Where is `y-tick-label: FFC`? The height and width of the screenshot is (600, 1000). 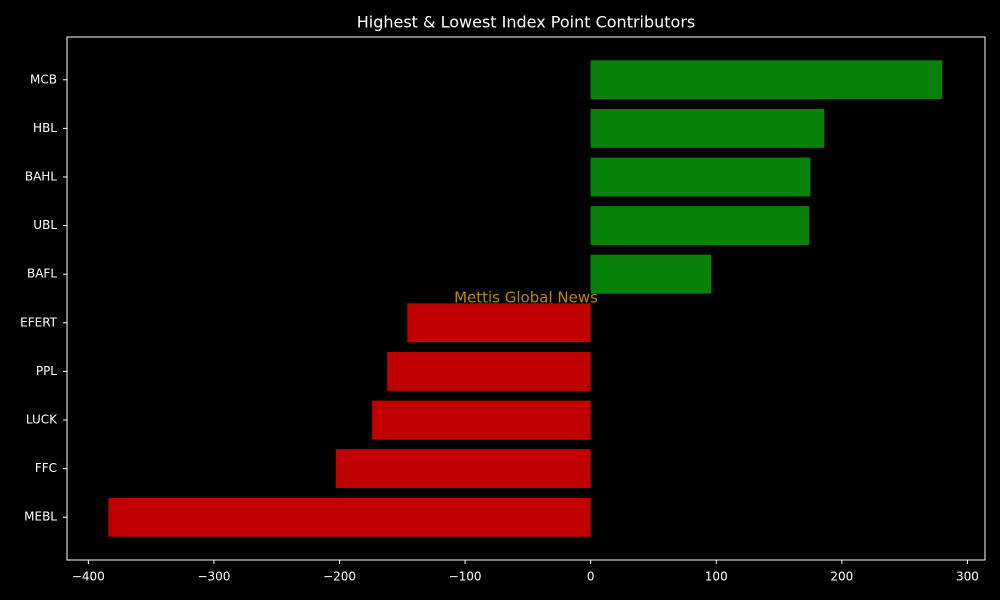
y-tick-label: FFC is located at coordinates (46, 468).